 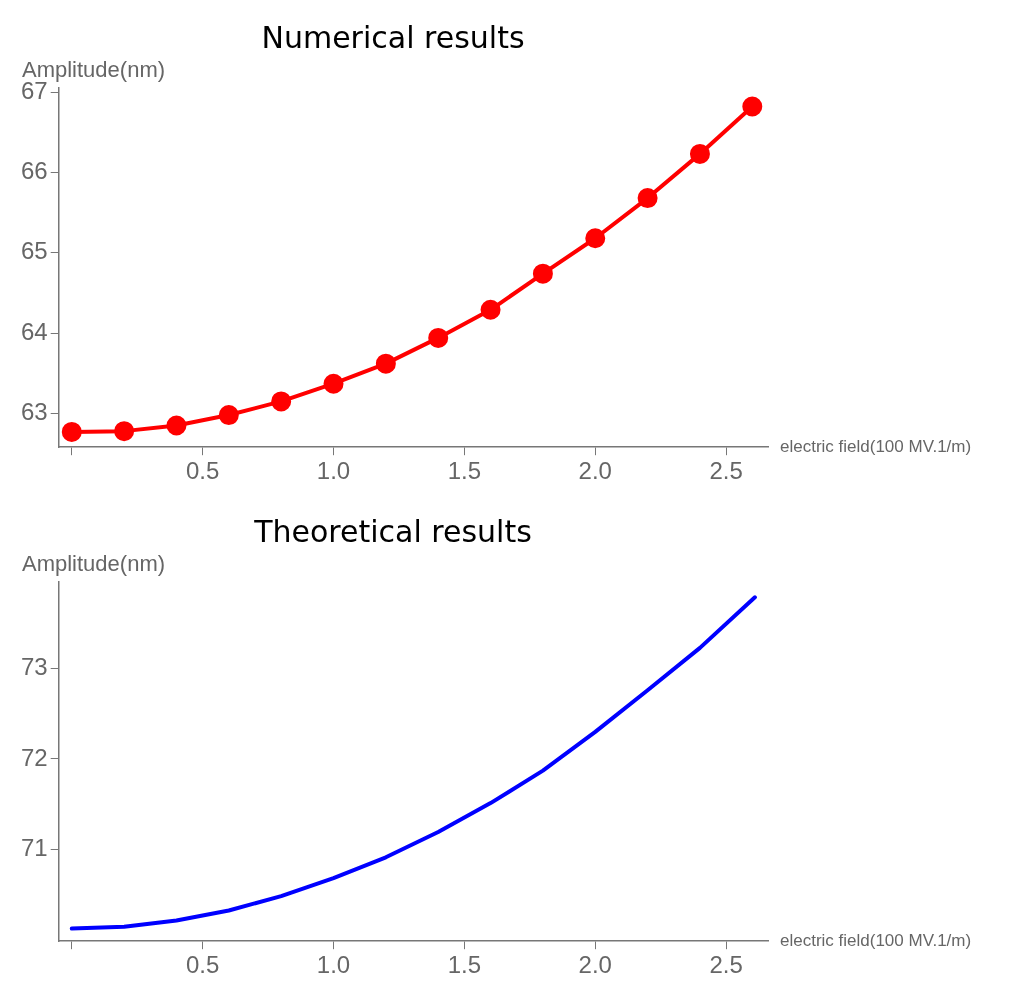 What do you see at coordinates (34, 251) in the screenshot?
I see `y-tick-label: 65` at bounding box center [34, 251].